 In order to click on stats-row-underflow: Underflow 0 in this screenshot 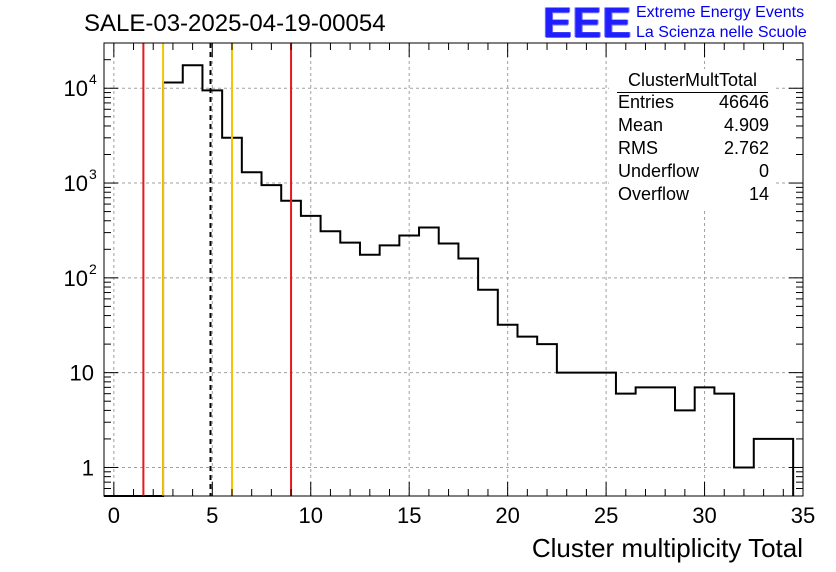, I will do `click(693, 172)`.